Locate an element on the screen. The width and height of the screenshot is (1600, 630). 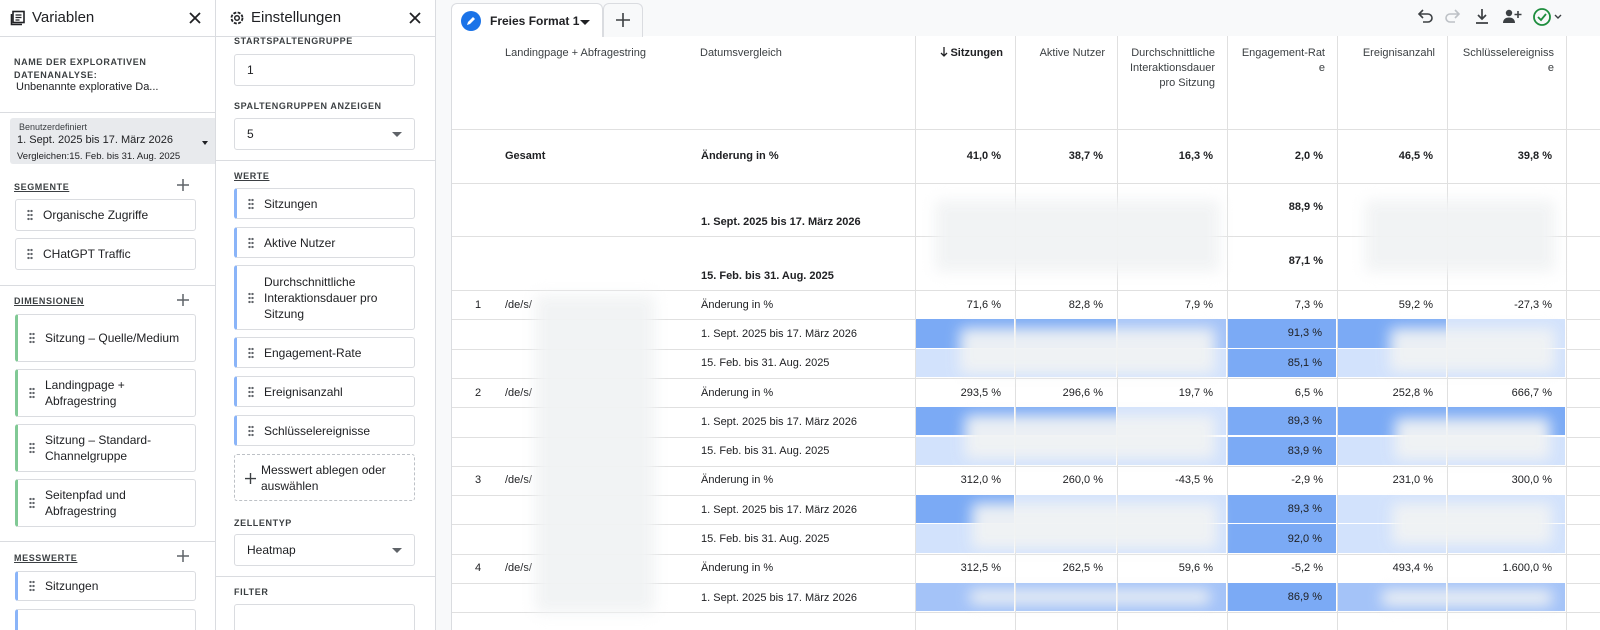
item-label: Seitenpfad und Abfragestring is located at coordinates (85, 503).